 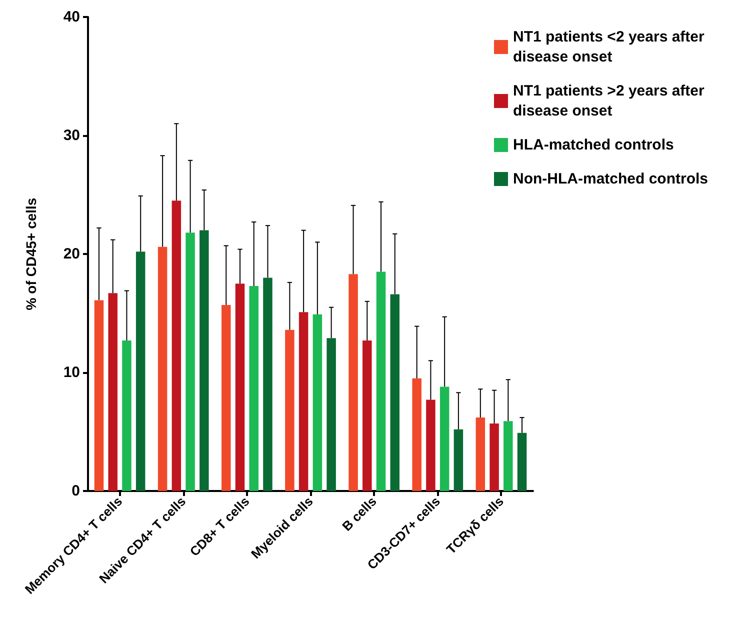 What do you see at coordinates (611, 101) in the screenshot?
I see `legend-label: NT1 patients >2 years after disease onset` at bounding box center [611, 101].